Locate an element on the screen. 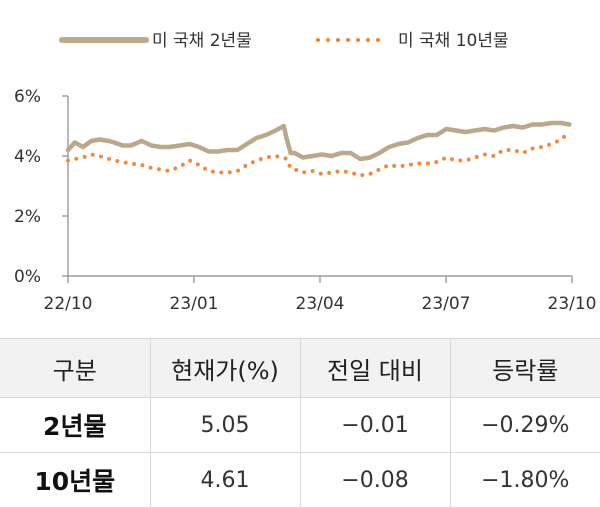 Image resolution: width=600 pixels, height=508 pixels. table-header-row: 구분 현재가(%) 전일 대비 등락률 is located at coordinates (300, 368).